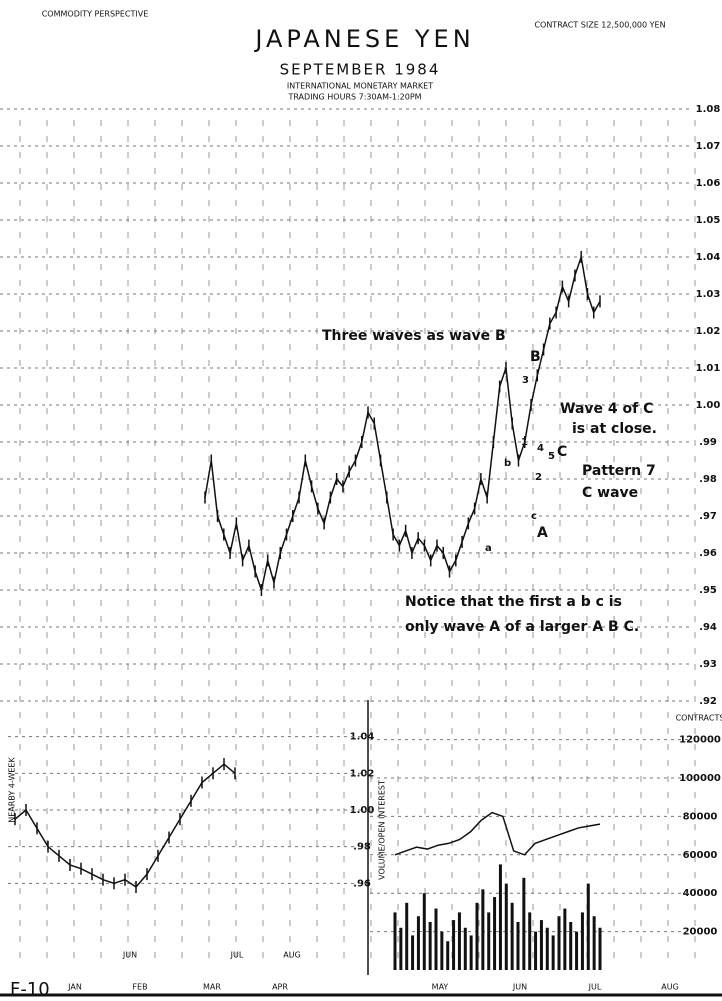 This screenshot has width=722, height=1001. I want to click on month-label: MAR, so click(212, 987).